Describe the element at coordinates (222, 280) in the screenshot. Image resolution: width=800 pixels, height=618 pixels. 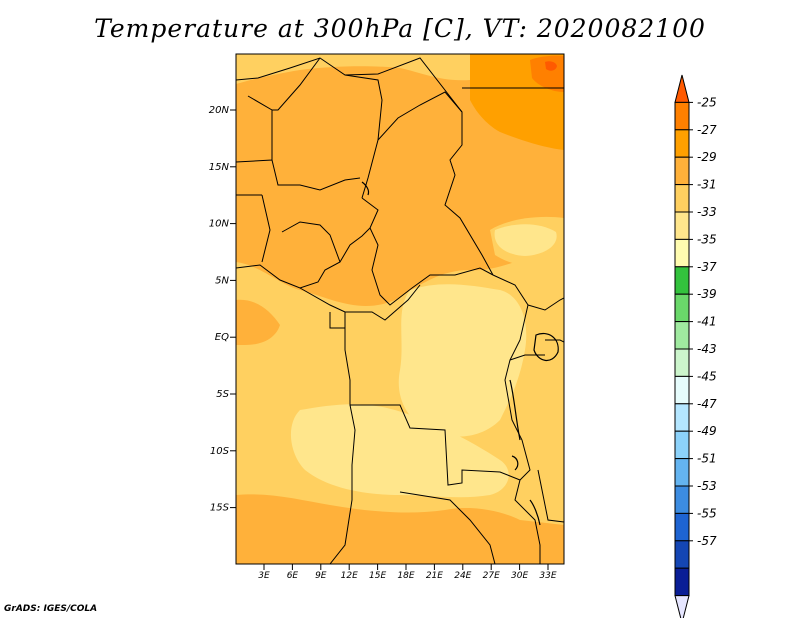
I see `lat-label: 5N` at that location.